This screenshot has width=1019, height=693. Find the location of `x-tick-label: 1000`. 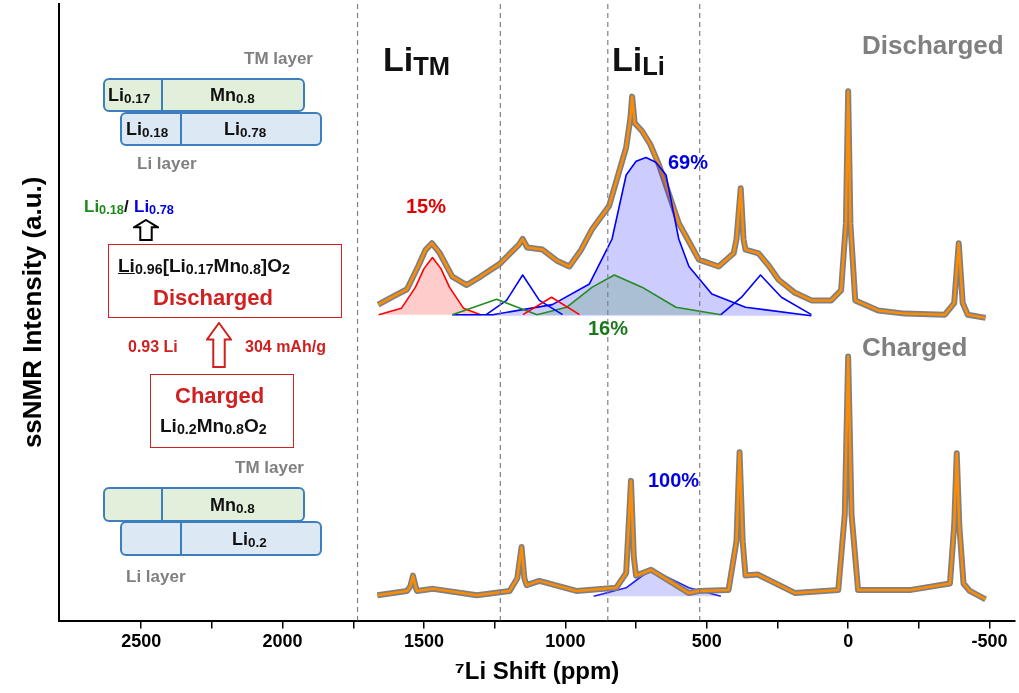

x-tick-label: 1000 is located at coordinates (565, 641).